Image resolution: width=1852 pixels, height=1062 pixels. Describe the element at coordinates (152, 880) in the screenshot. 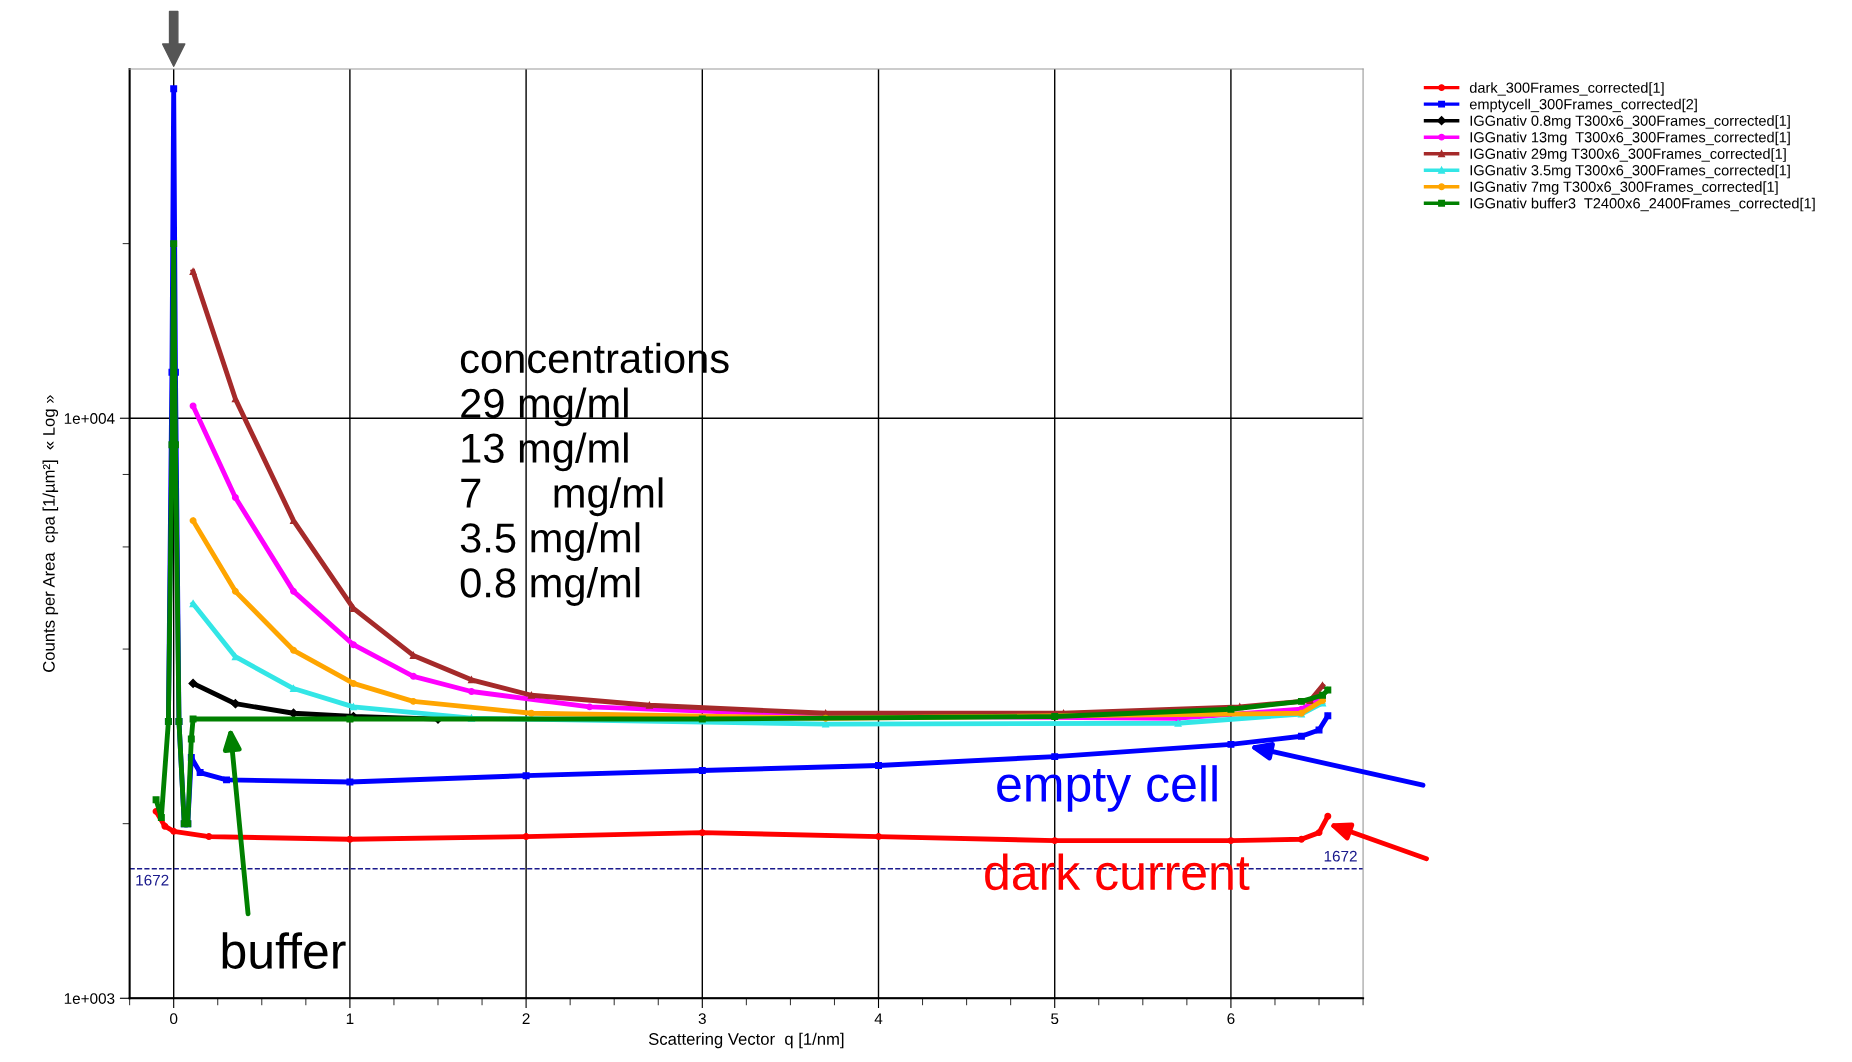

I see `ref-line-label: 1672` at that location.